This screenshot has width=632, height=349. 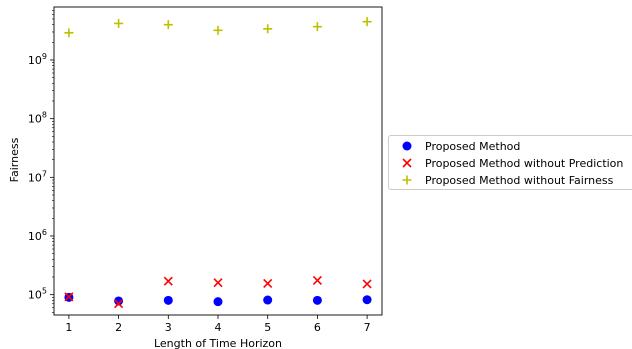 What do you see at coordinates (37, 235) in the screenshot?
I see `y-tick-label: 10⁶` at bounding box center [37, 235].